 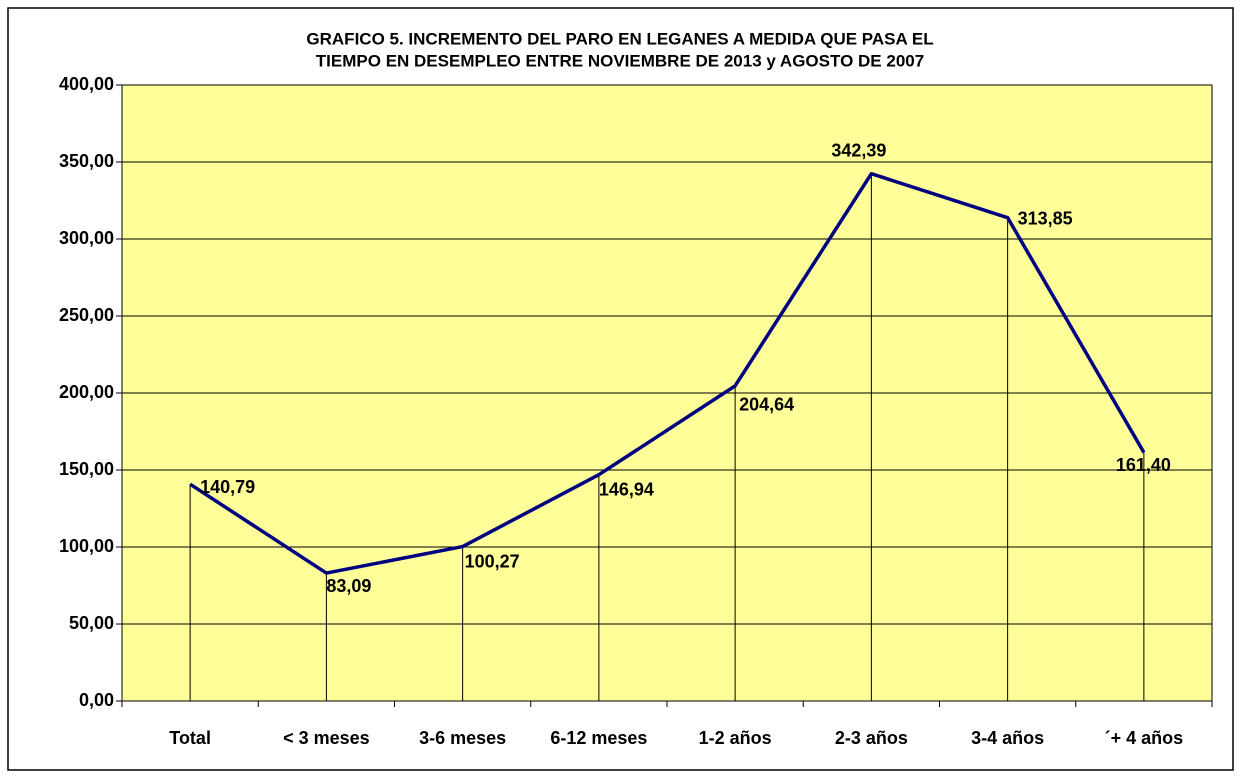 What do you see at coordinates (598, 738) in the screenshot?
I see `x-tick-label: 6-12 meses` at bounding box center [598, 738].